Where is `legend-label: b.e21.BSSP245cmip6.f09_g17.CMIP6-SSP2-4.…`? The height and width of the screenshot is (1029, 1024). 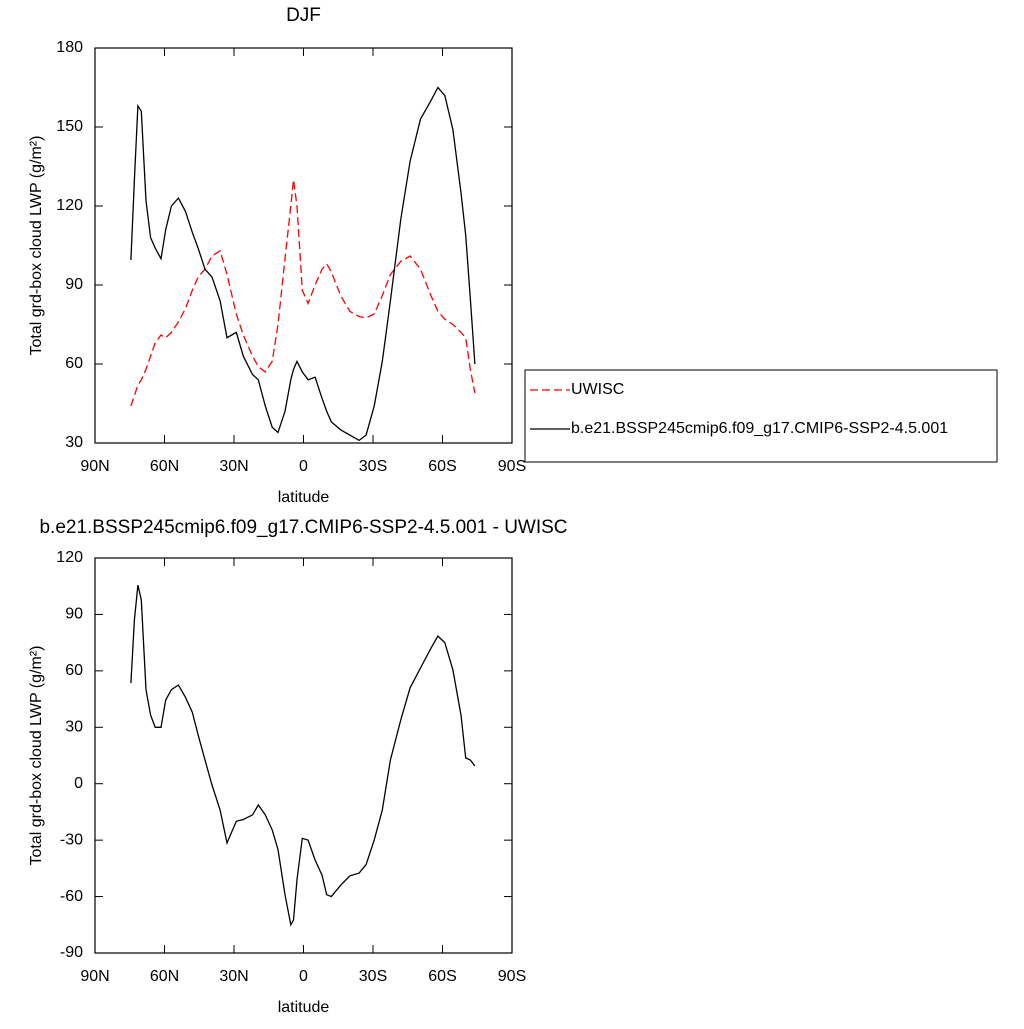
legend-label: b.e21.BSSP245cmip6.f09_g17.CMIP6-SSP2-4.… is located at coordinates (759, 428).